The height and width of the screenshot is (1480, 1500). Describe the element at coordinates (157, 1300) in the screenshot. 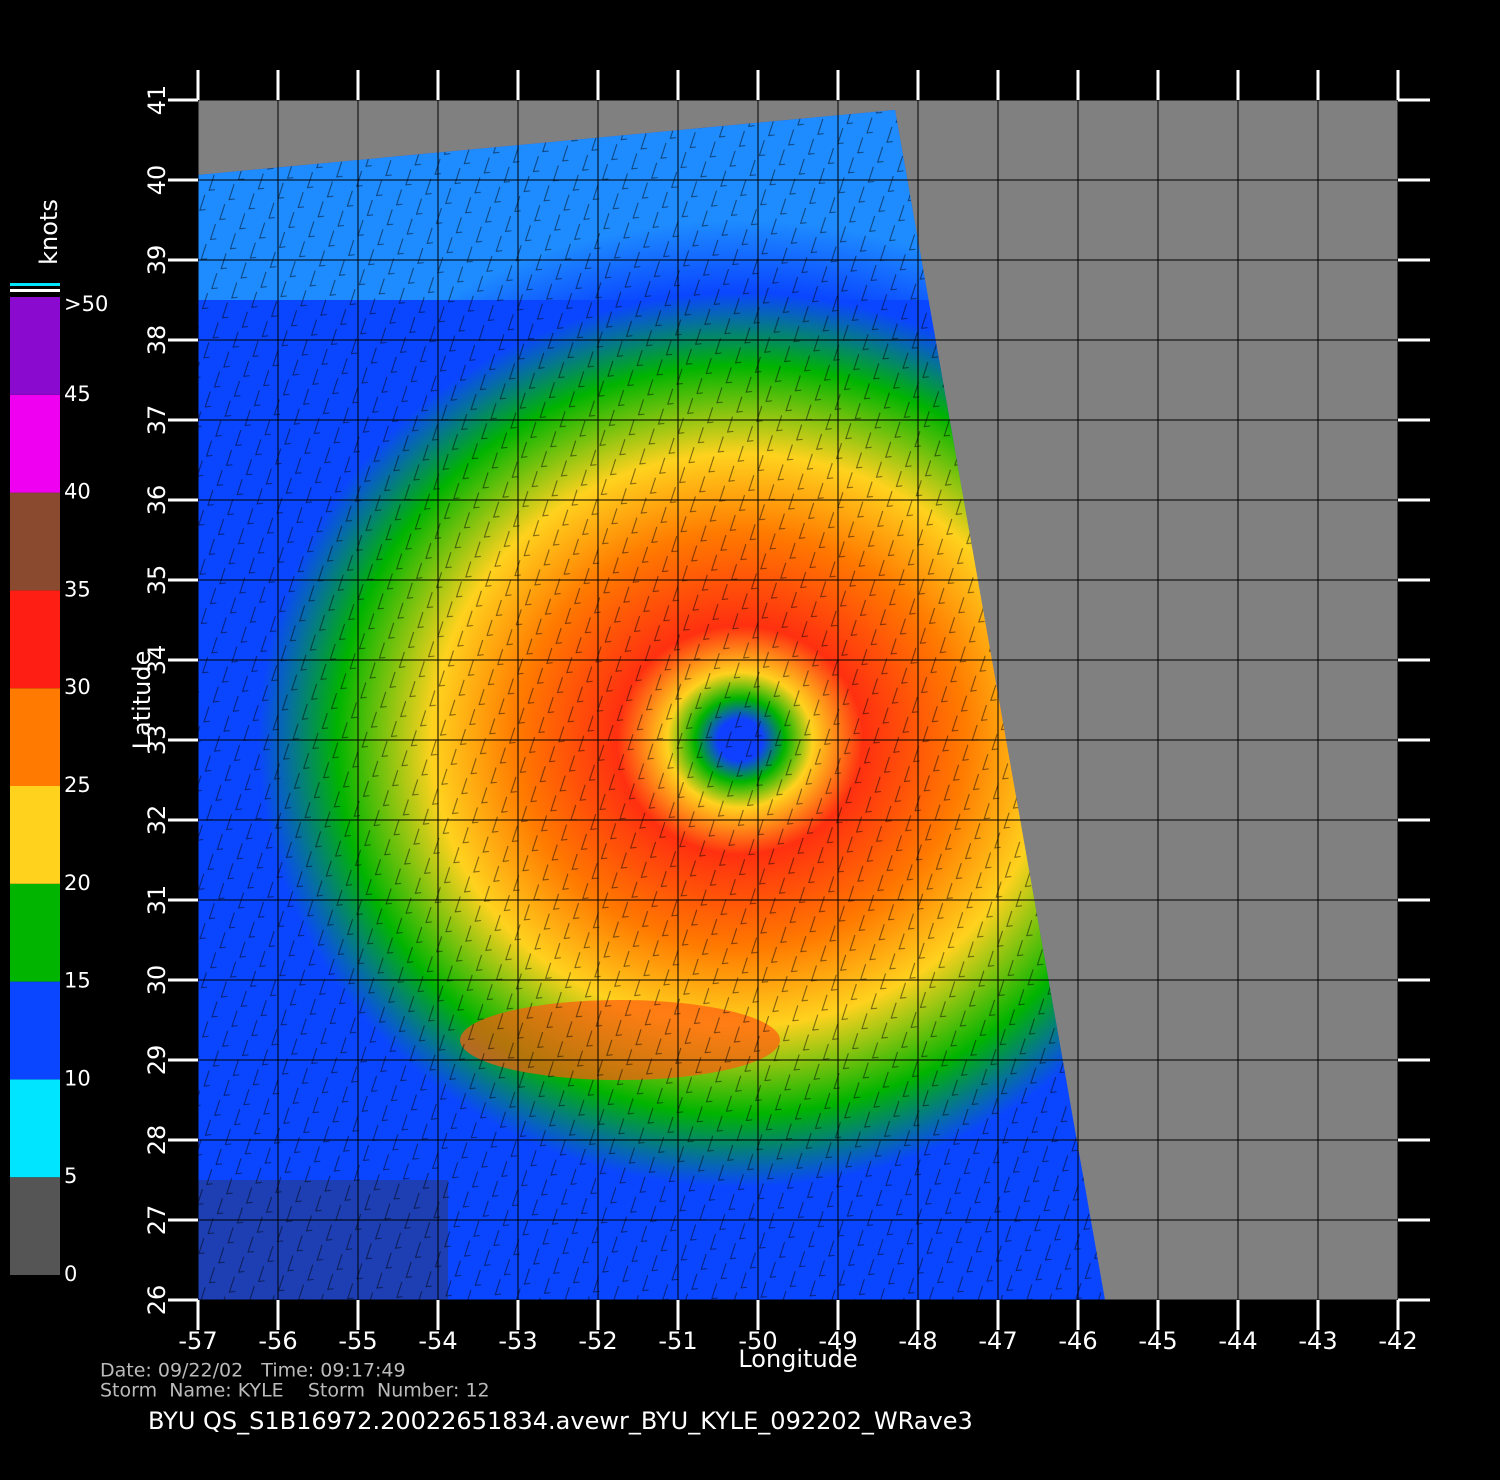

I see `y-tick-label: 26` at that location.